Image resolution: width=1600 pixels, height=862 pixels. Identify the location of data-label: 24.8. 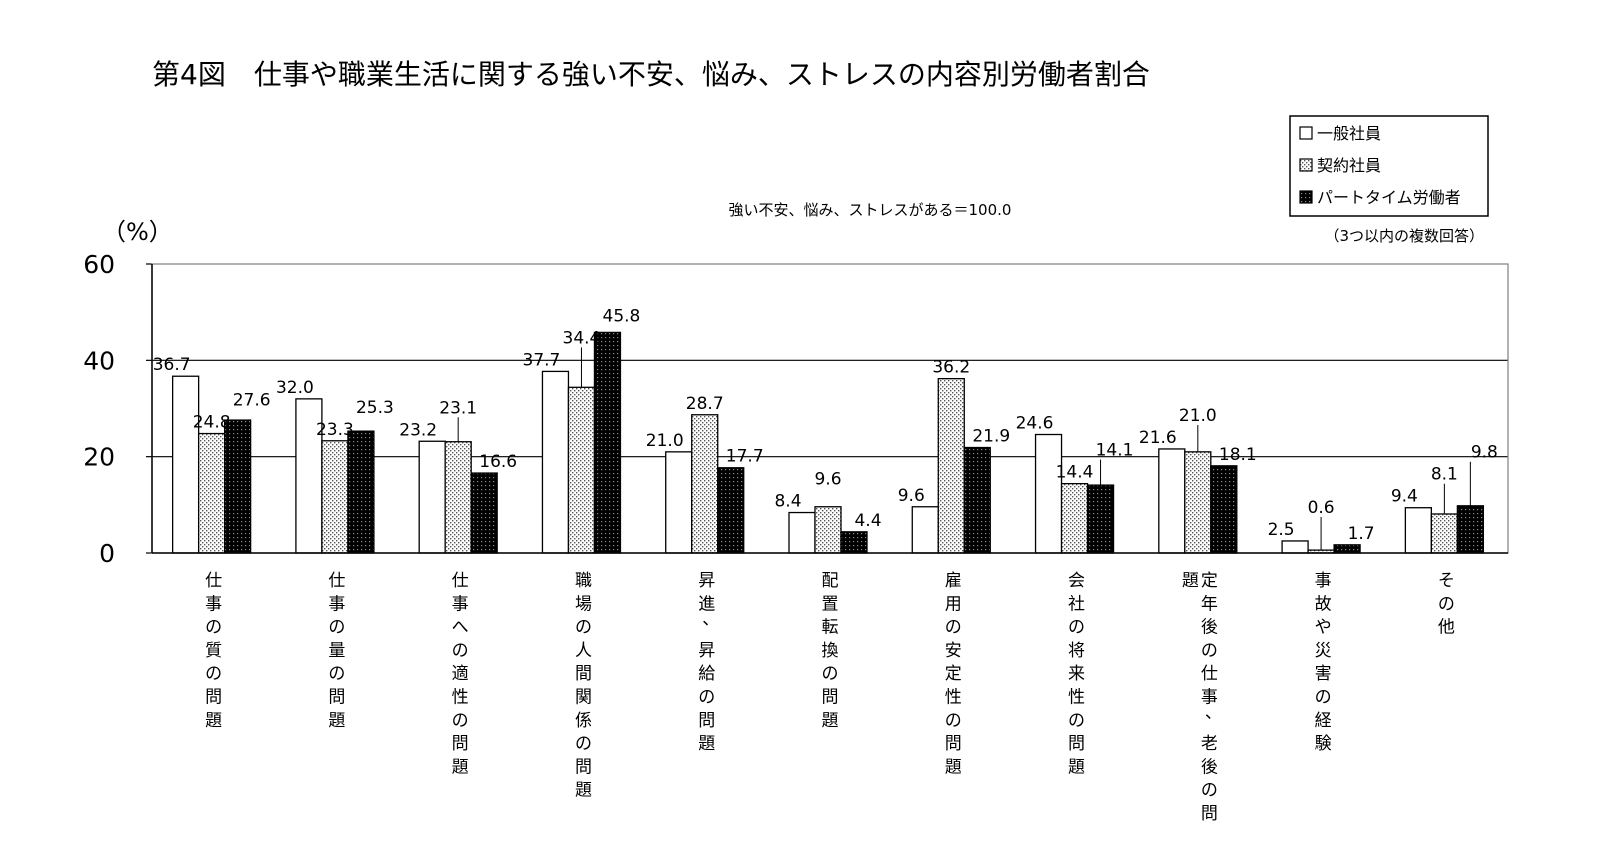
(212, 423).